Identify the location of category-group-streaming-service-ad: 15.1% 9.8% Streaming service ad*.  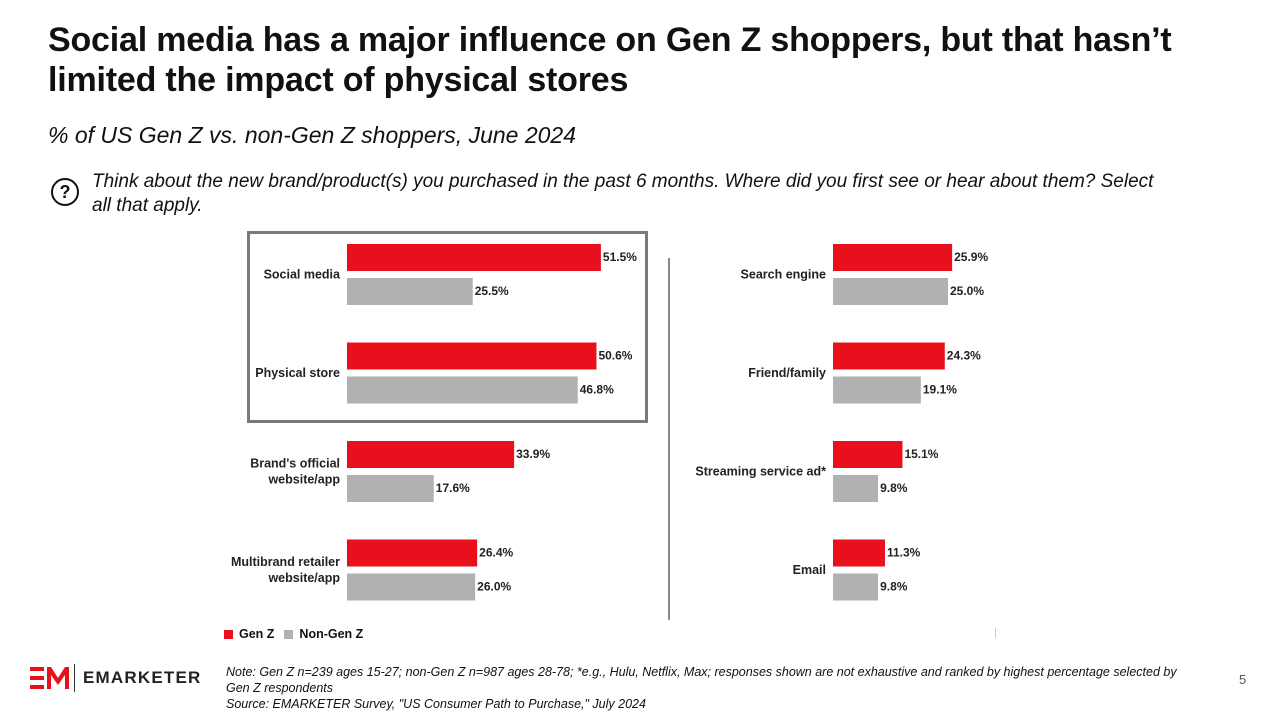
(817, 471).